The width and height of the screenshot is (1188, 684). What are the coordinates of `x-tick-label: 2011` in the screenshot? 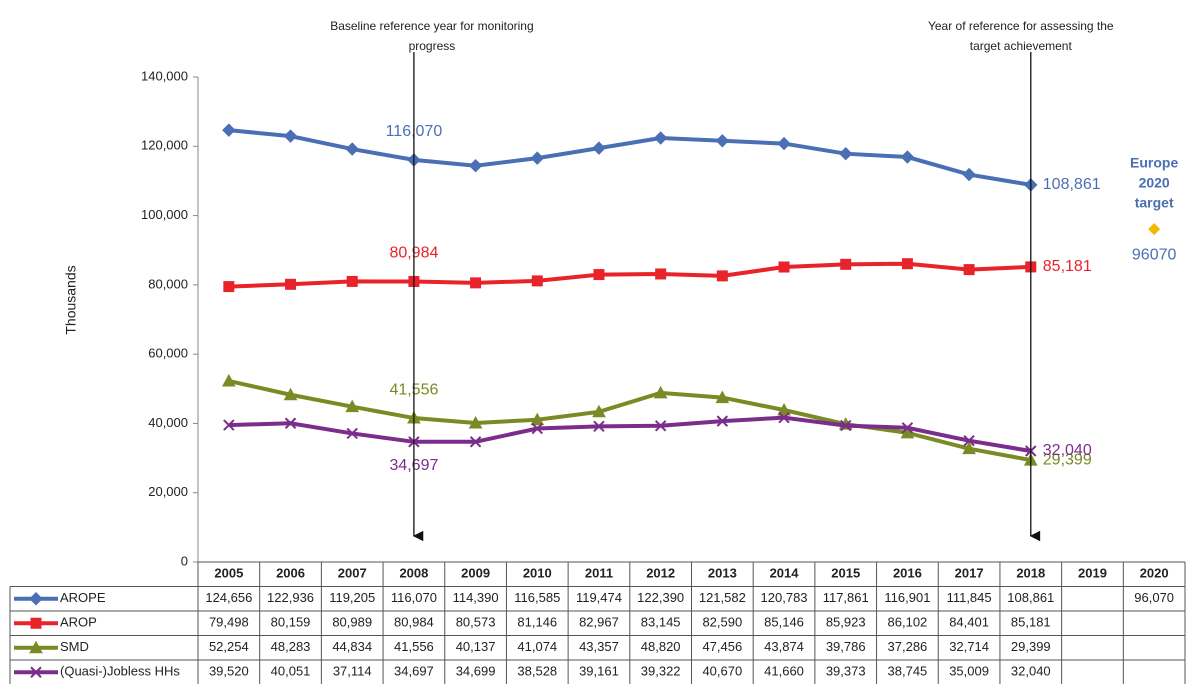 It's located at (599, 573).